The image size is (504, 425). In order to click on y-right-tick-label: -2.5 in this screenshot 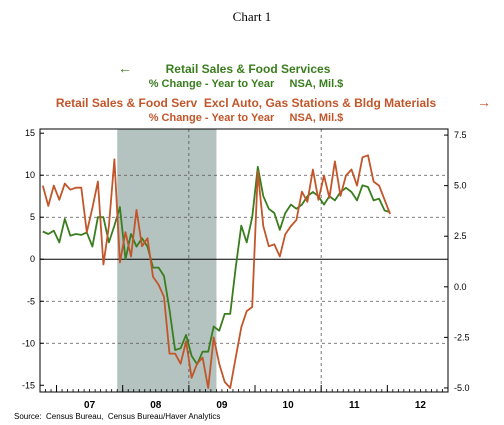, I will do `click(462, 337)`.